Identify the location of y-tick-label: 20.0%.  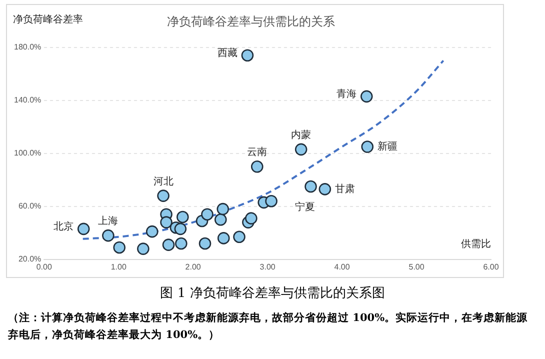
(30, 259).